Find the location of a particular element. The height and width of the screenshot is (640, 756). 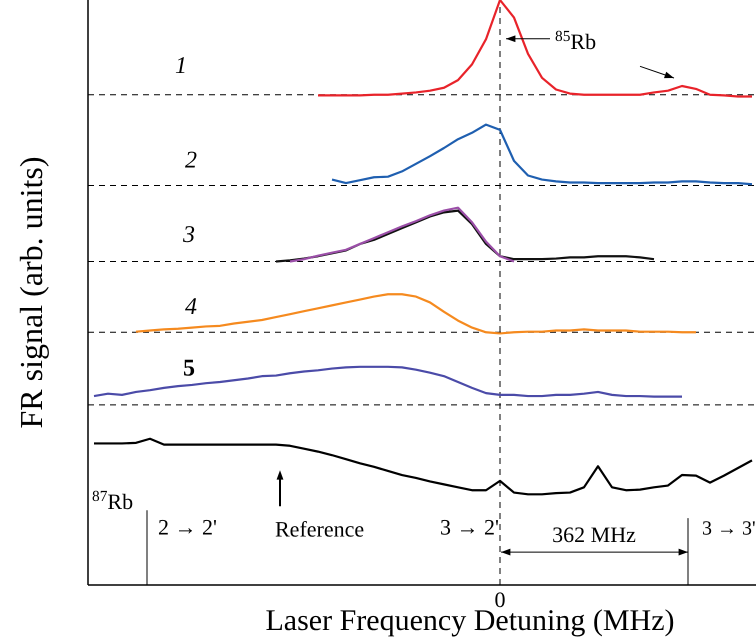

annotation: 5 is located at coordinates (189, 368).